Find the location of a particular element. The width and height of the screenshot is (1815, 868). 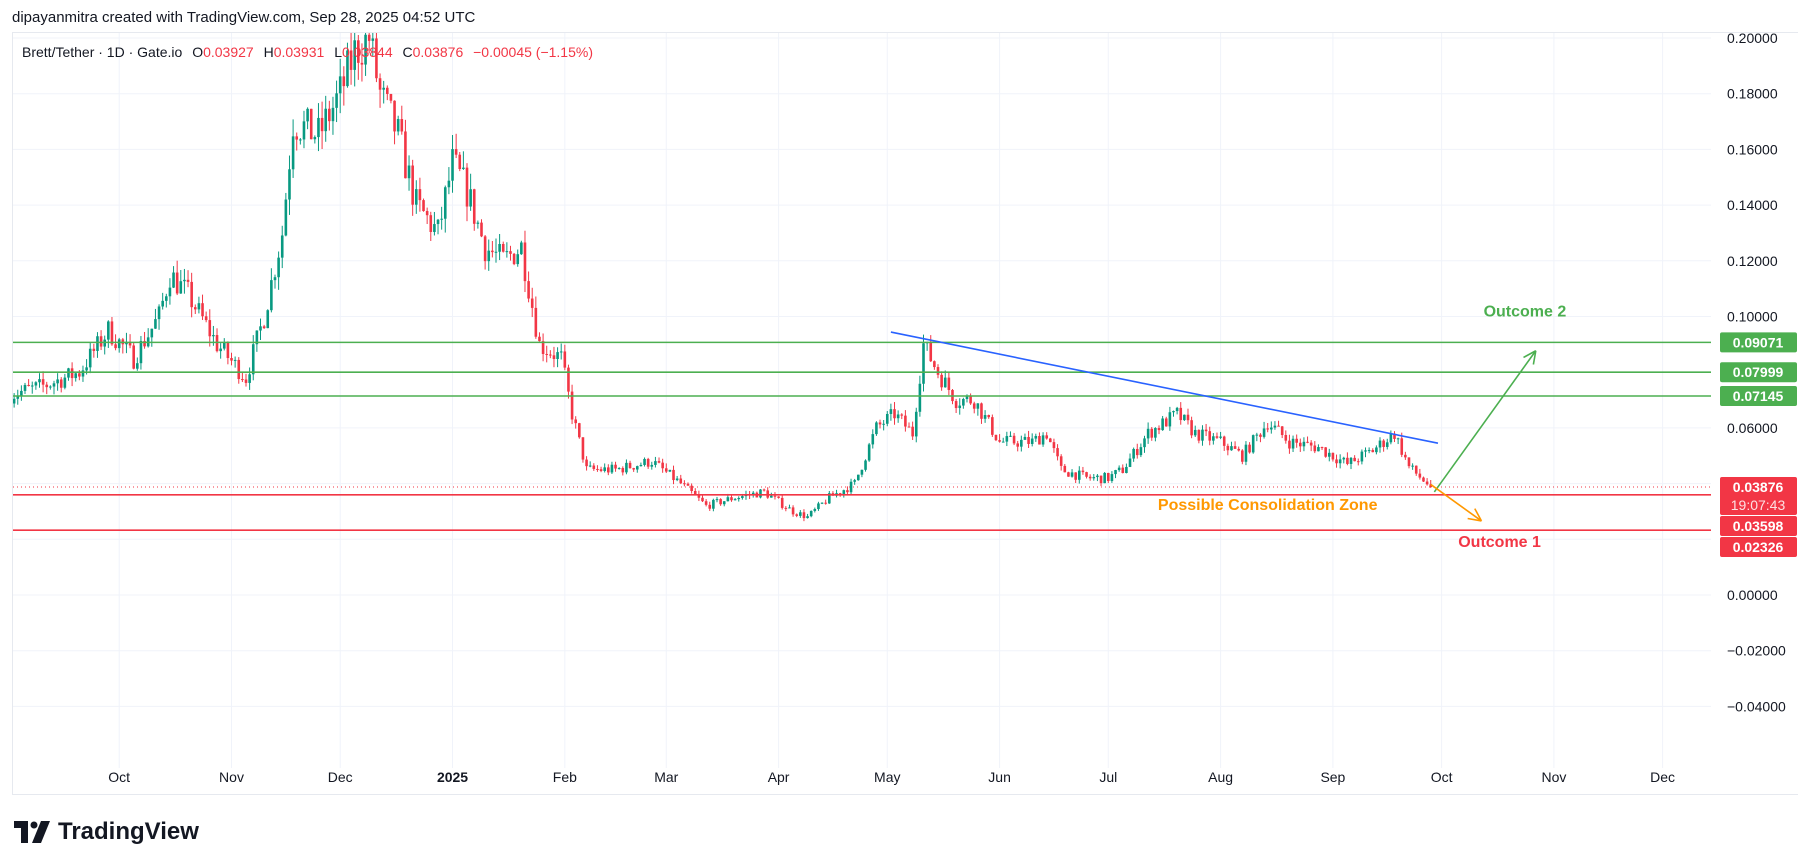

x-tick-label: Feb is located at coordinates (565, 777).